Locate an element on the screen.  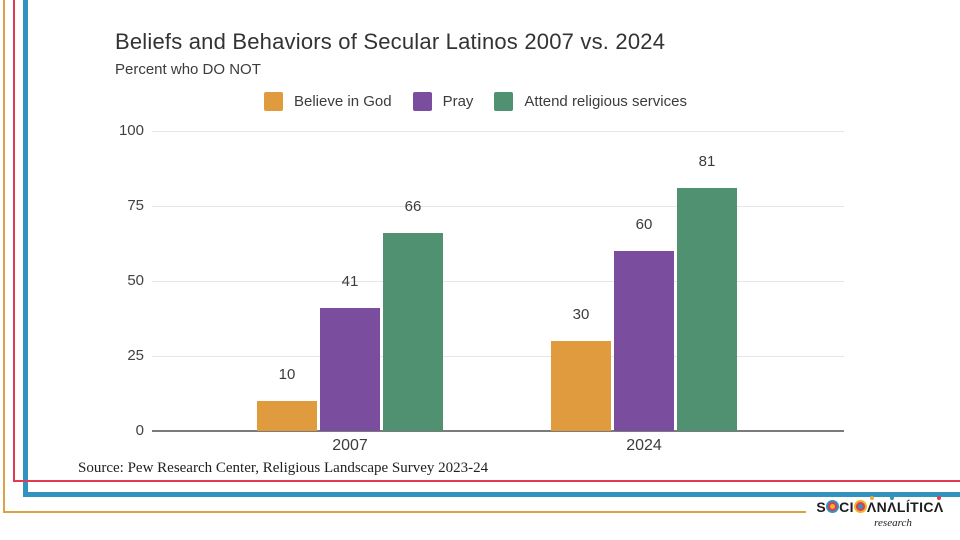
logo-letters: N is located at coordinates (882, 506).